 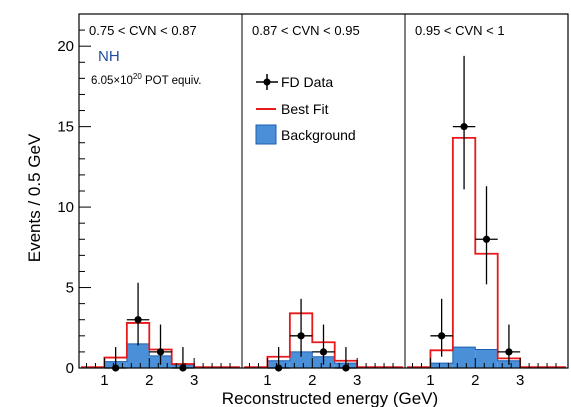 What do you see at coordinates (267, 82) in the screenshot?
I see `legend-data-marker` at bounding box center [267, 82].